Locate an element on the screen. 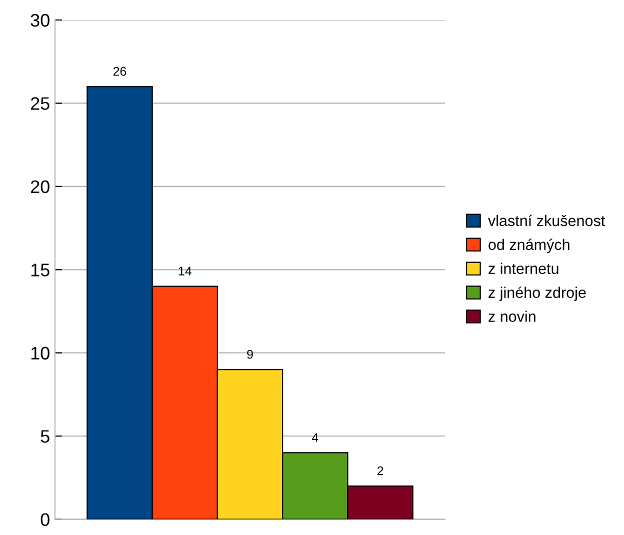  data-label: 4 is located at coordinates (315, 437).